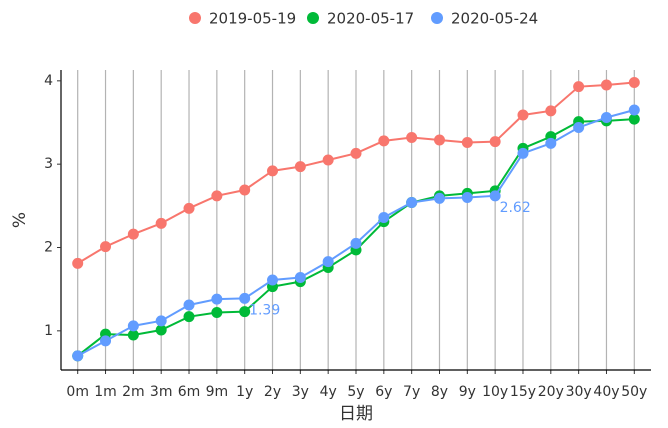 Image resolution: width=668 pixels, height=428 pixels. I want to click on x-tick-label: 3y, so click(300, 392).